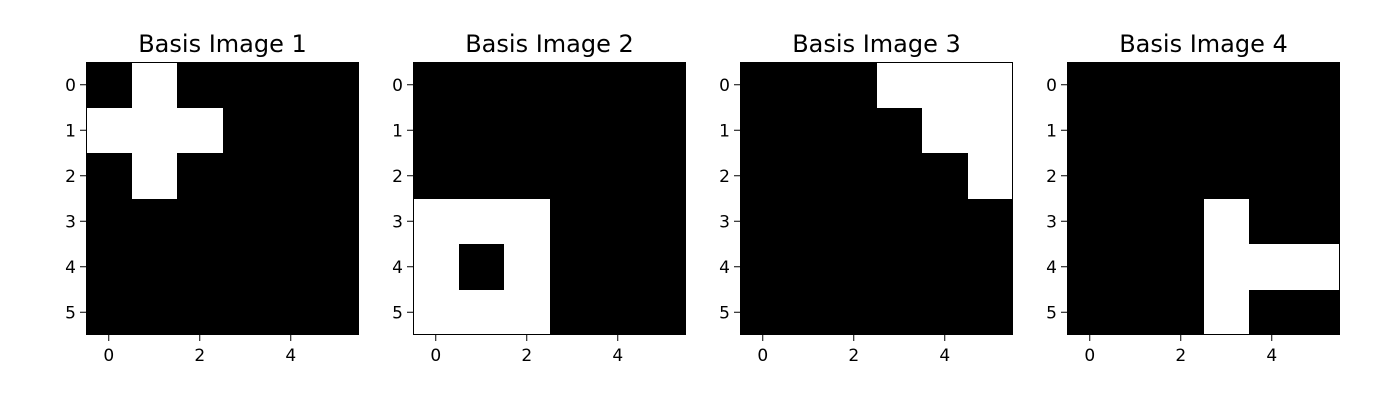 This screenshot has width=1393, height=402. Describe the element at coordinates (572, 312) in the screenshot. I see `heatmap-cell-r5-c3` at that location.